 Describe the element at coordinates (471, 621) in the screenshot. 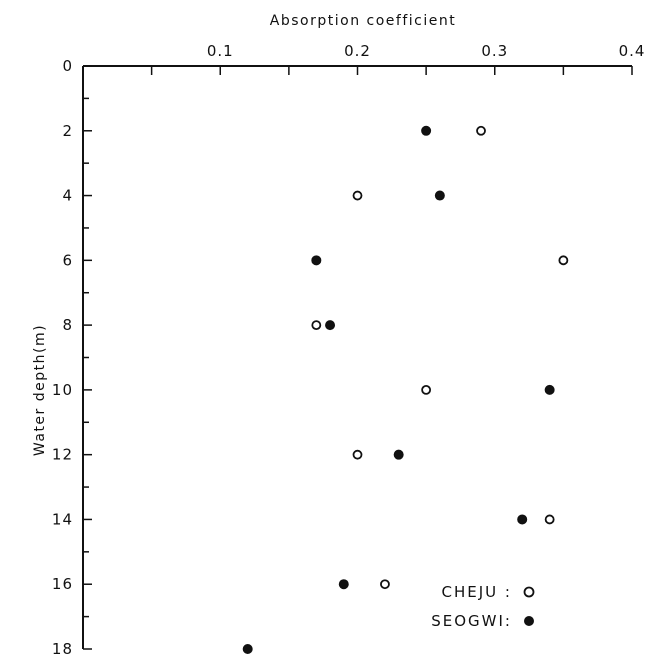

I see `legend-label: SEOGWI:` at that location.